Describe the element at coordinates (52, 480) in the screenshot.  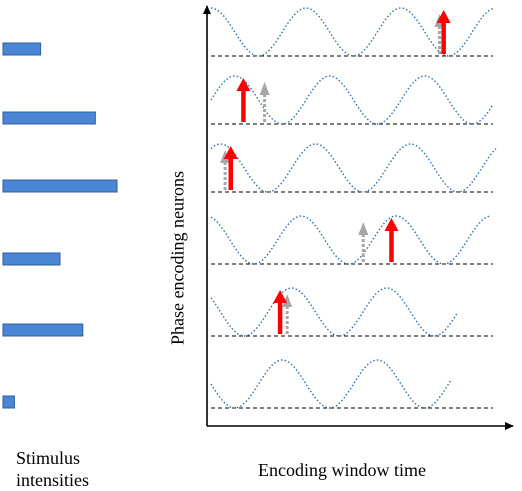
I see `stimulus-caption-line-2: intensities` at that location.